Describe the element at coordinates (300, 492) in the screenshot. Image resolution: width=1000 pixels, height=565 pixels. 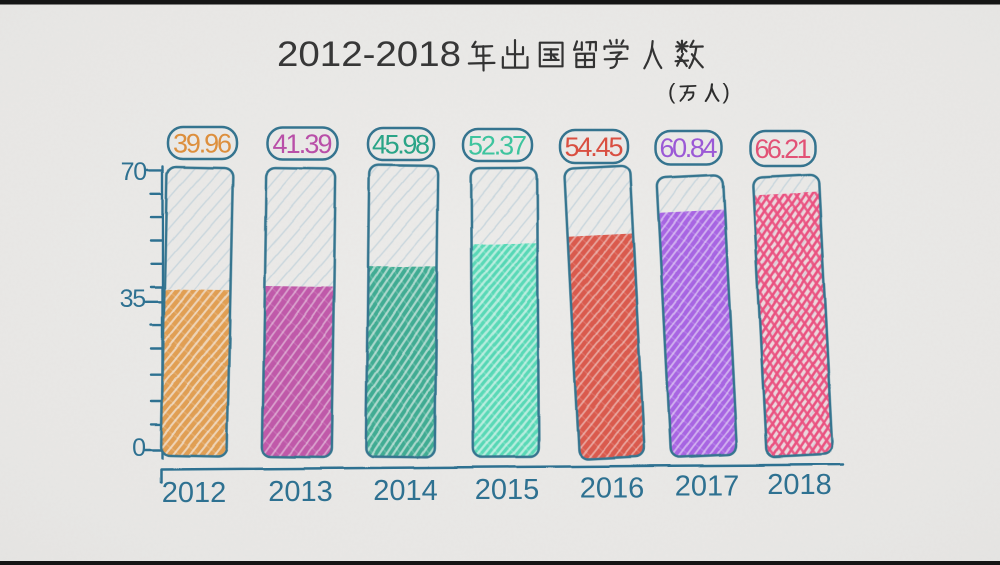
I see `svg-text: 2013` at that location.